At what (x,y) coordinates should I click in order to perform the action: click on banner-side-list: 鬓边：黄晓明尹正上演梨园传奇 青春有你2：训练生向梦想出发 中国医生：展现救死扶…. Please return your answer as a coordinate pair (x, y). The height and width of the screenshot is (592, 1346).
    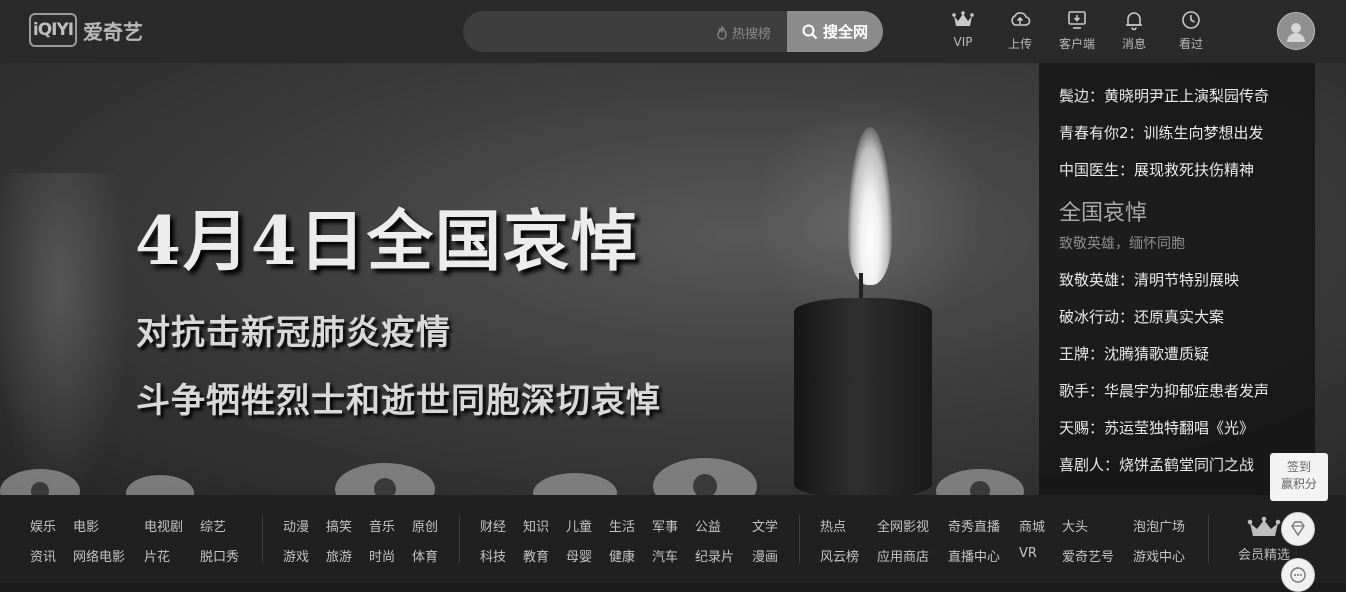
    Looking at the image, I should click on (1177, 279).